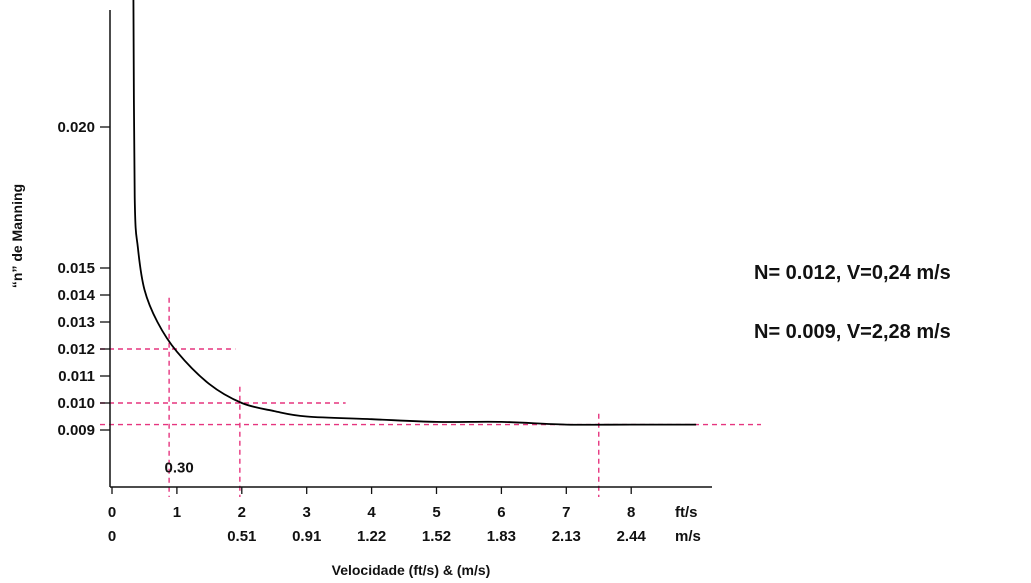  Describe the element at coordinates (112, 512) in the screenshot. I see `x-tick-label-ft: 0` at that location.